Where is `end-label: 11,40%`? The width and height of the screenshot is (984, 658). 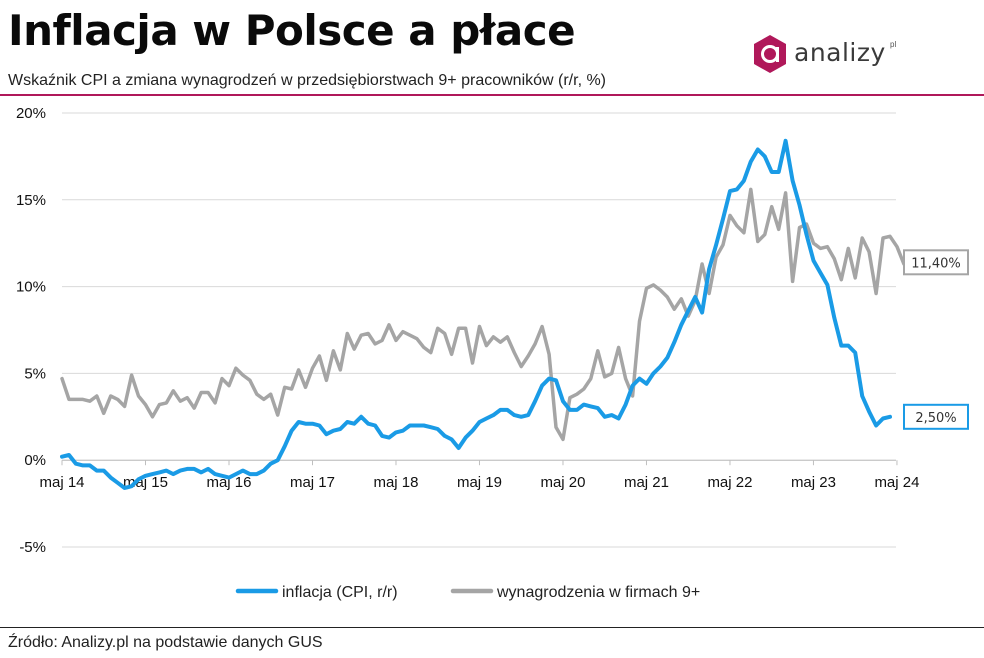 end-label: 11,40% is located at coordinates (936, 263).